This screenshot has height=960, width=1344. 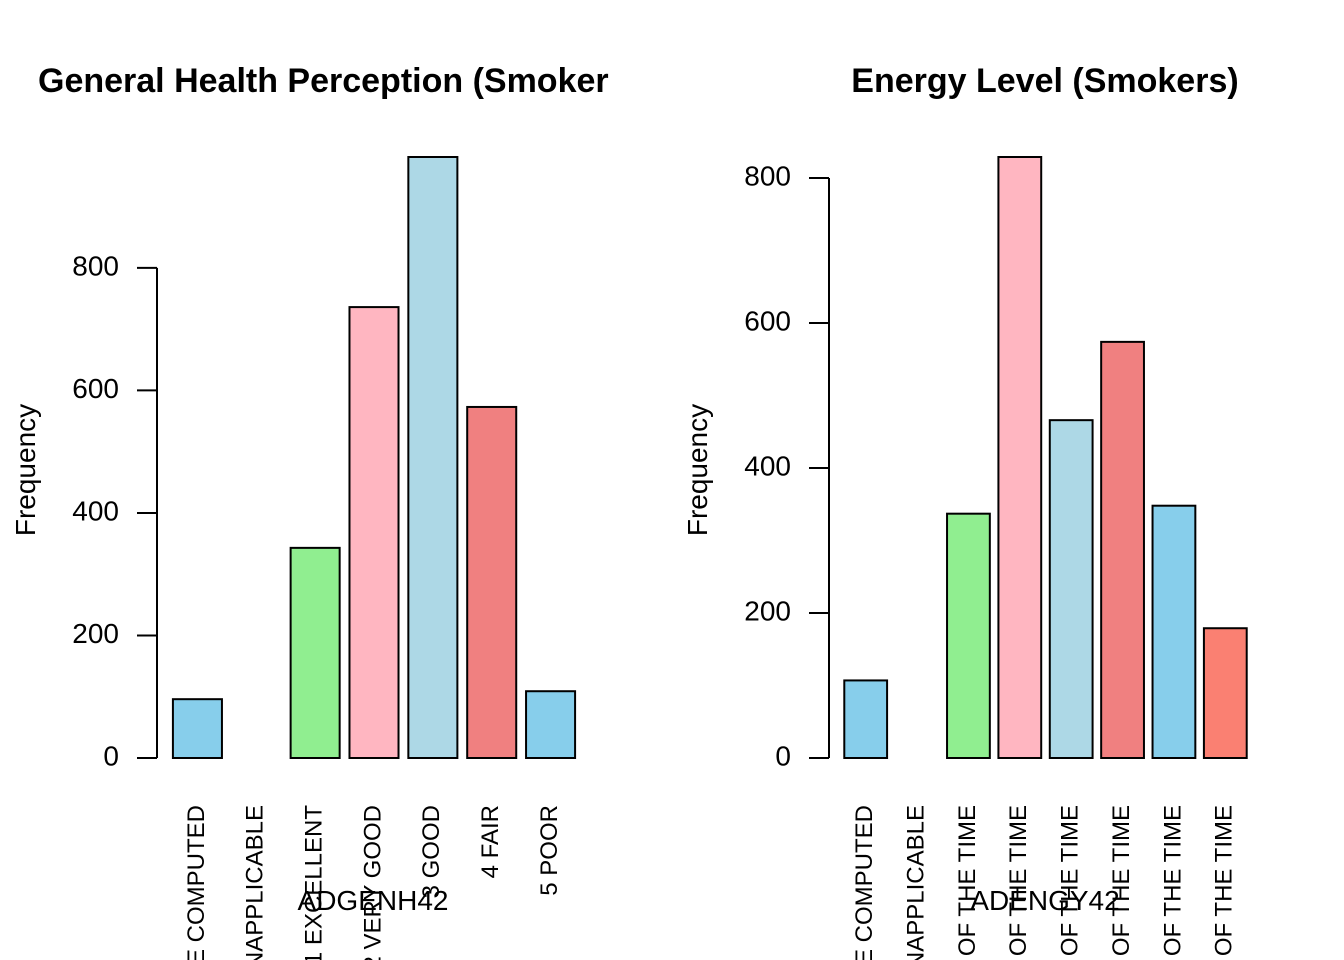 I want to click on x-tick-label: 1 EXCELLENT, so click(x=313, y=882).